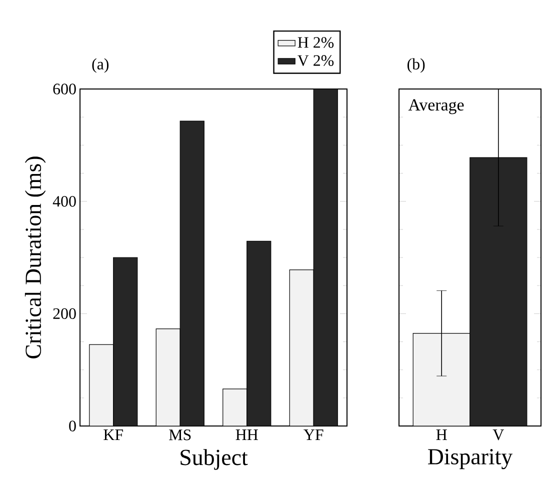 This screenshot has height=504, width=544. What do you see at coordinates (316, 42) in the screenshot?
I see `legend-label: H 2%` at bounding box center [316, 42].